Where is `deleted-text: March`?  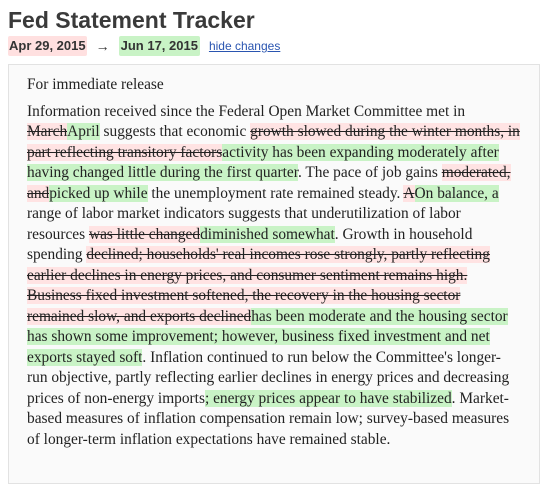 deleted-text: March is located at coordinates (47, 131).